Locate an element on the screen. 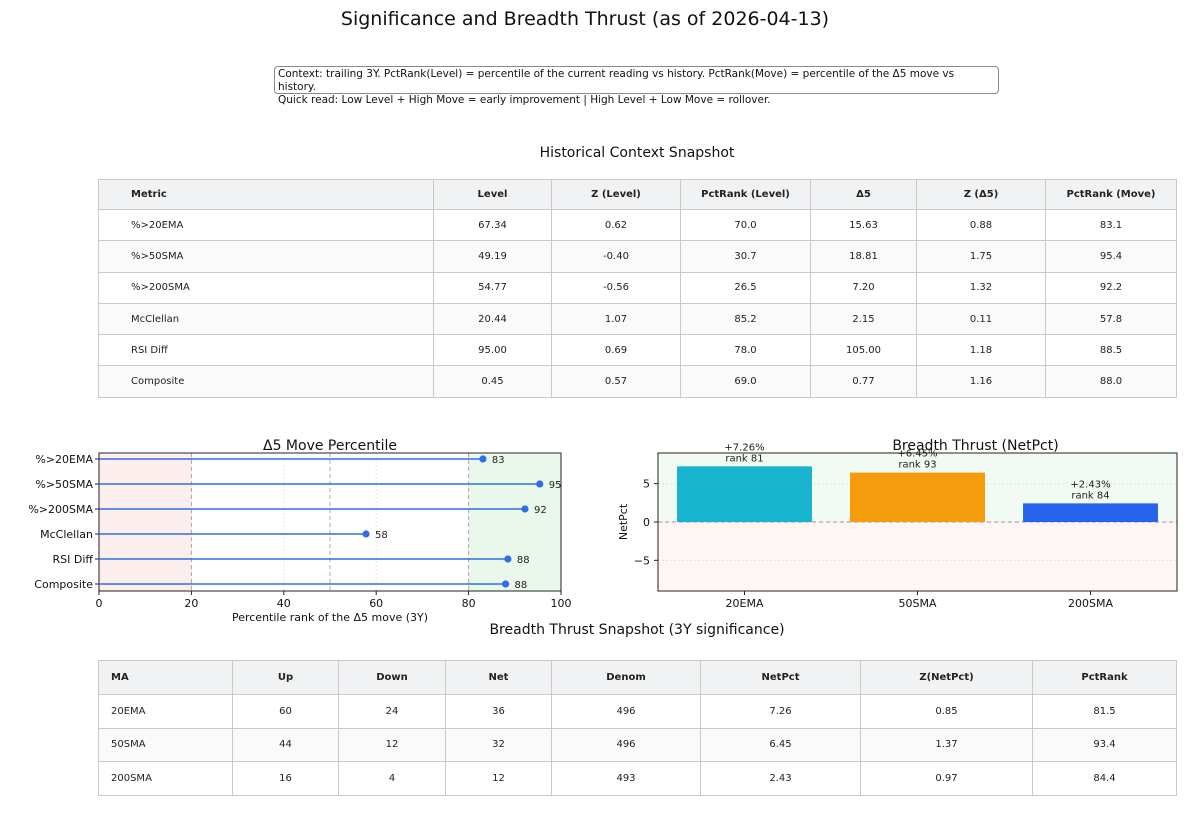  table-cell: 84.4 is located at coordinates (1104, 778).